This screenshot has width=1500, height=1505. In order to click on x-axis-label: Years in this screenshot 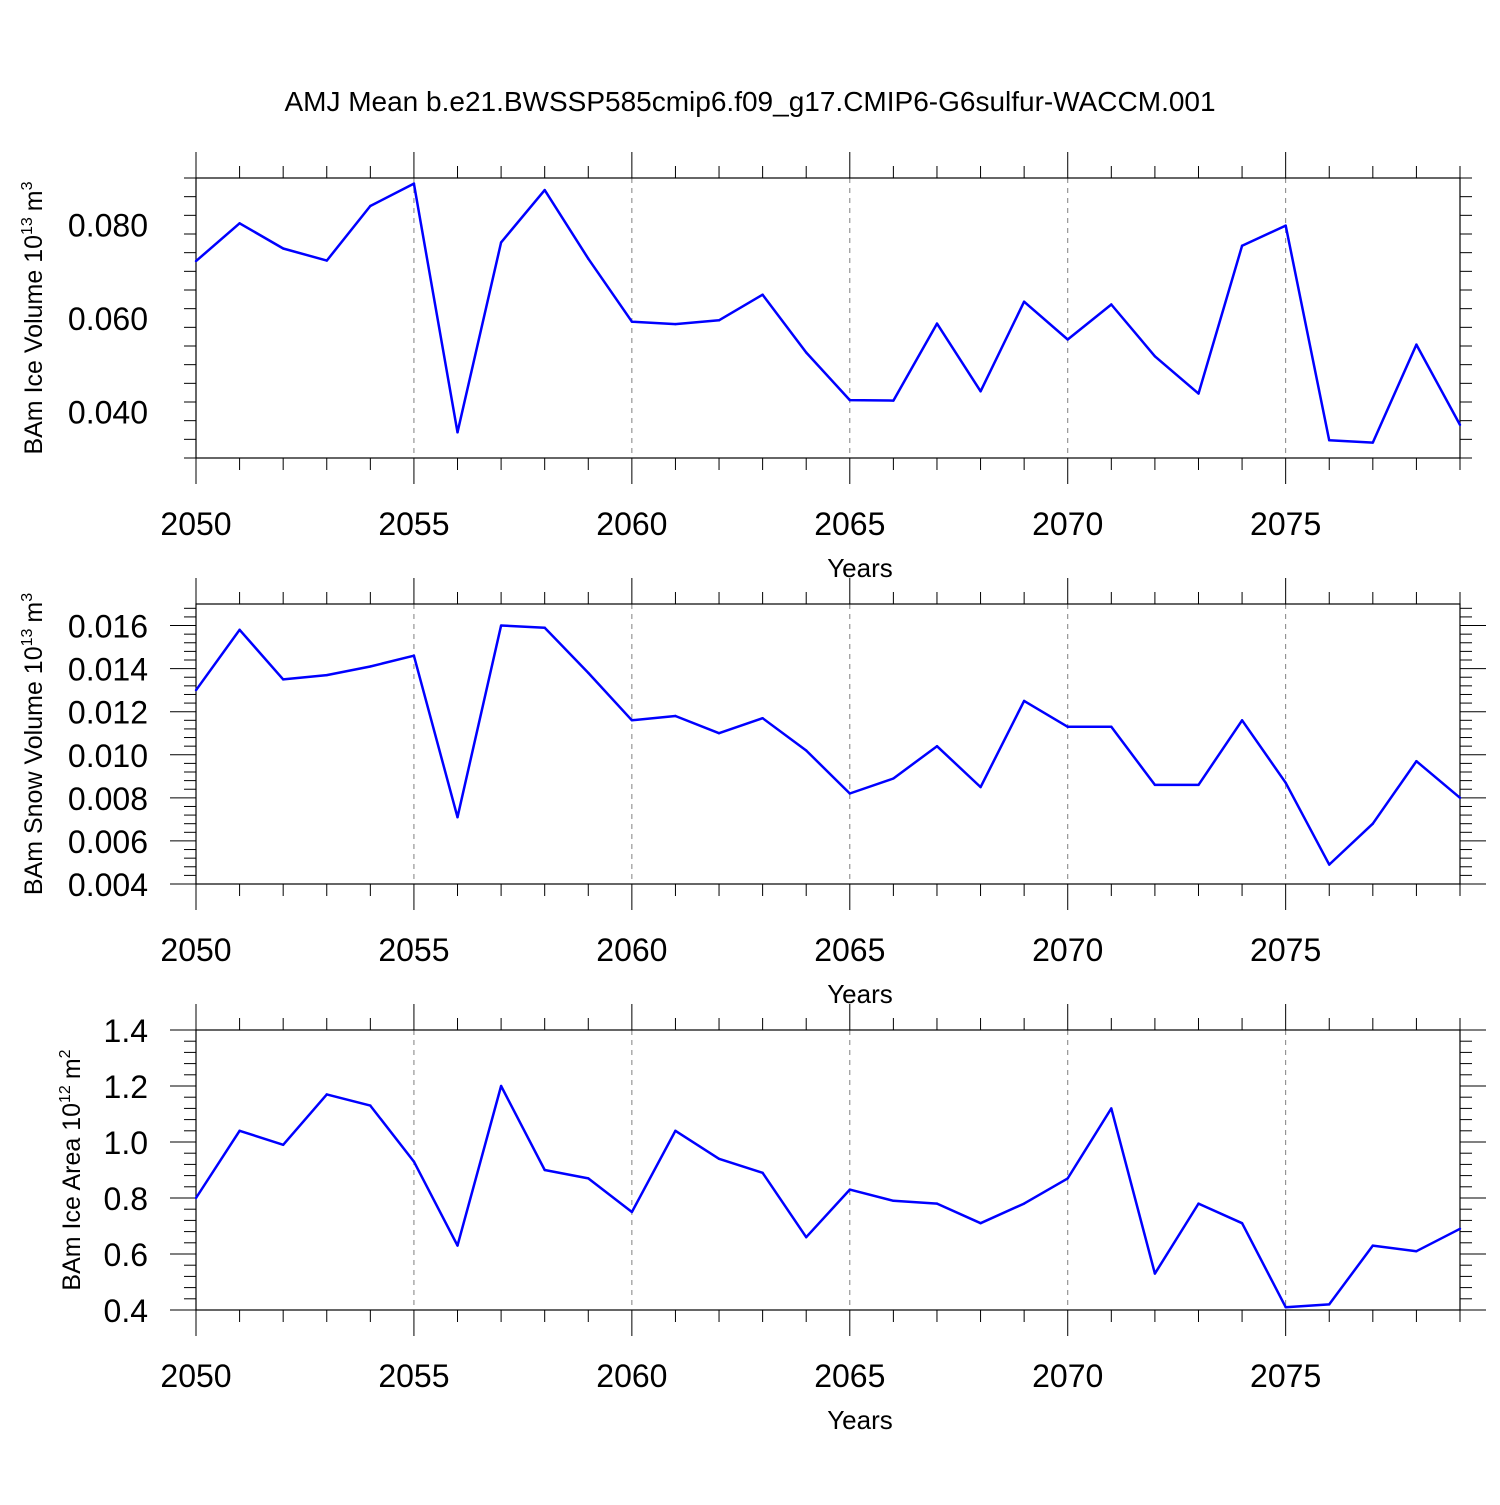, I will do `click(860, 1420)`.